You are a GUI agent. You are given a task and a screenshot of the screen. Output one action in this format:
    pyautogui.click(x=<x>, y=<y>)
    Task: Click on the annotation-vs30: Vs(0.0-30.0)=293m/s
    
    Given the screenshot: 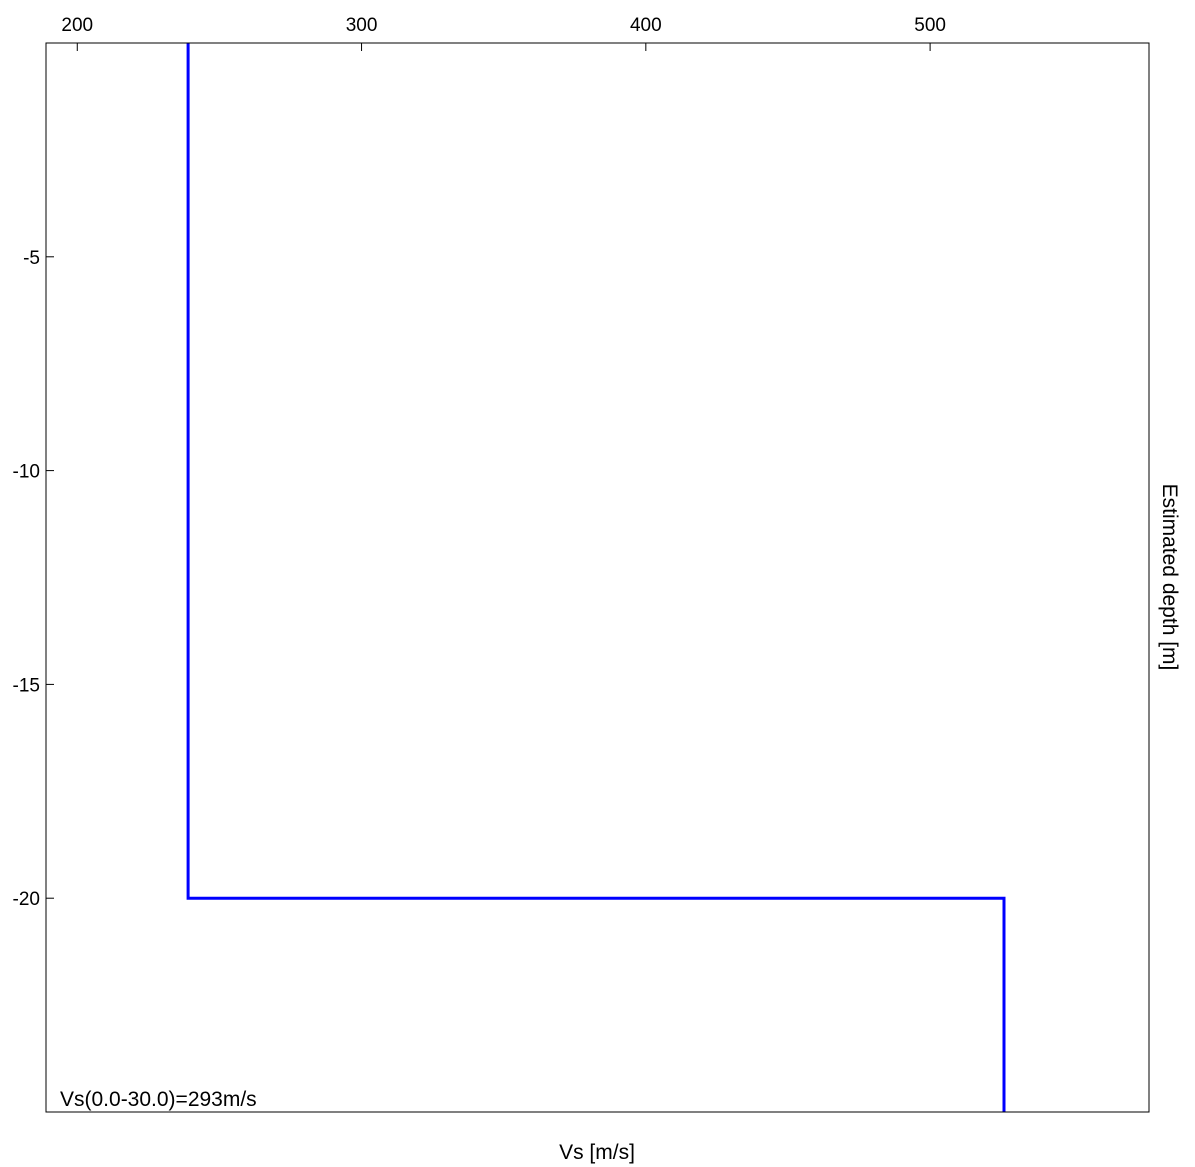 What is the action you would take?
    pyautogui.click(x=158, y=1099)
    